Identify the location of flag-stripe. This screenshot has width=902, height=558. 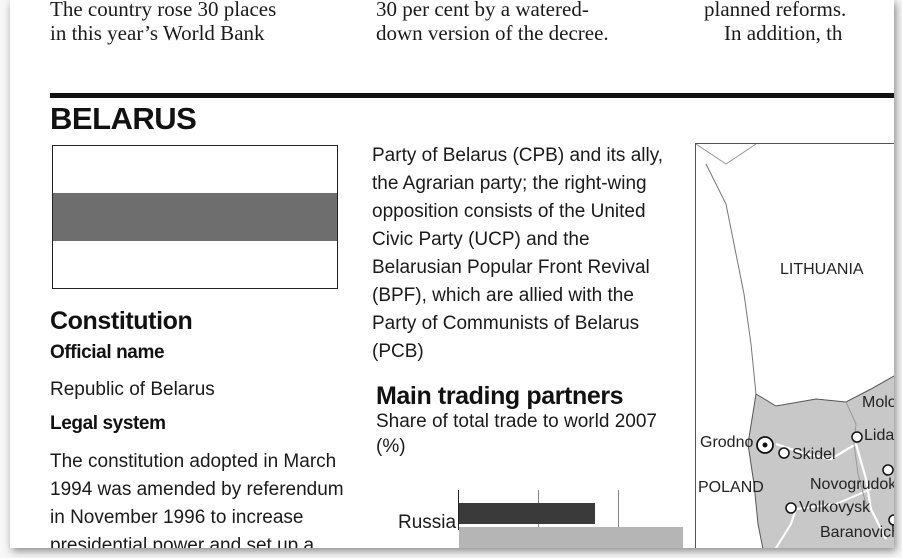
(195, 217).